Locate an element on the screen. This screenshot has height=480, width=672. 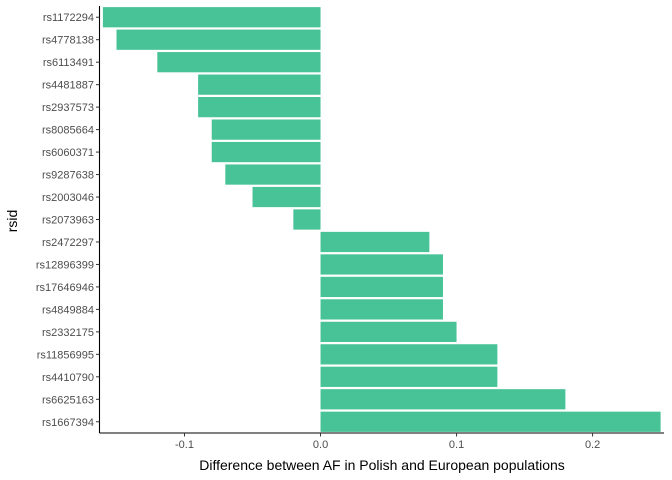
bar-rs1172294 is located at coordinates (211, 17).